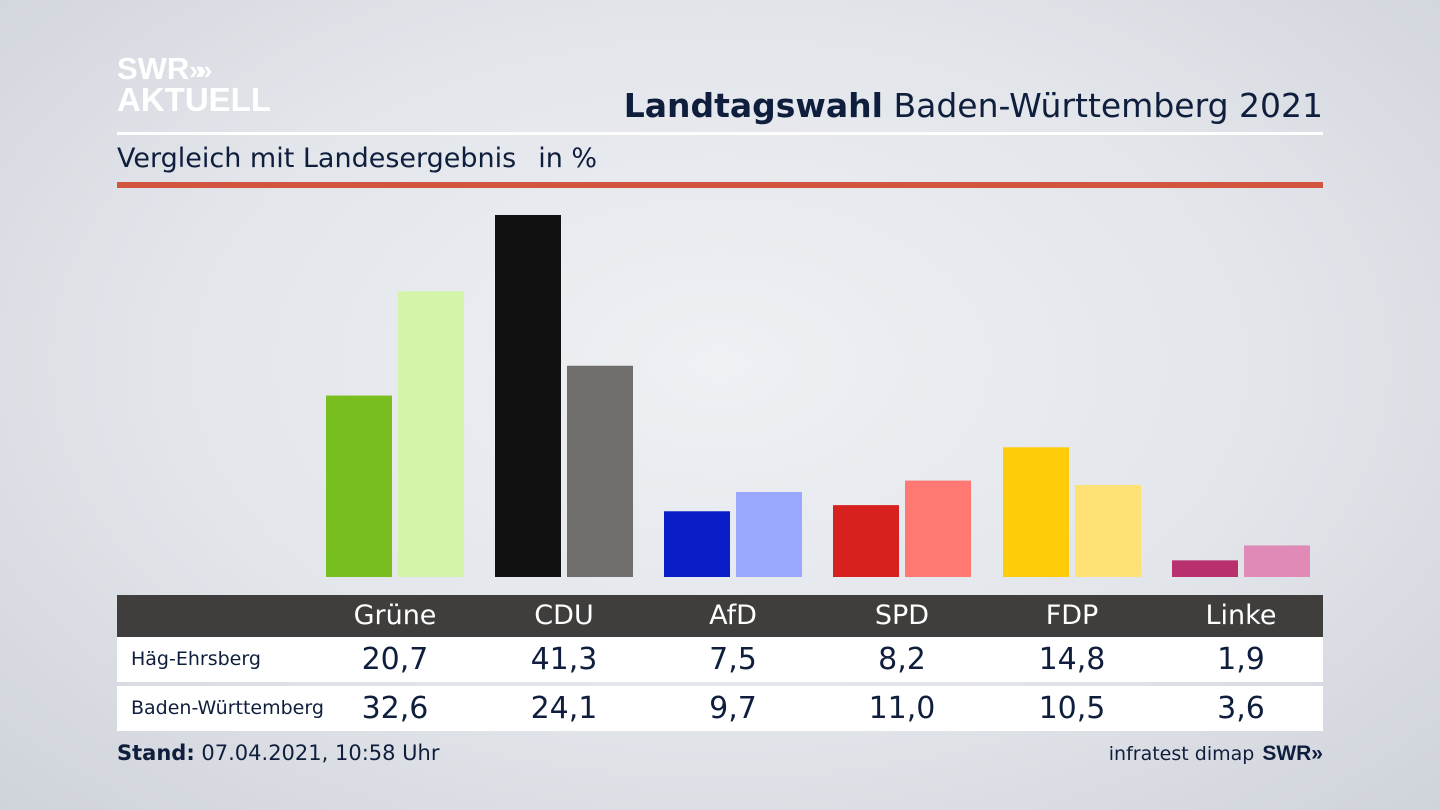  Describe the element at coordinates (395, 659) in the screenshot. I see `value-grne-local: 20,7` at that location.